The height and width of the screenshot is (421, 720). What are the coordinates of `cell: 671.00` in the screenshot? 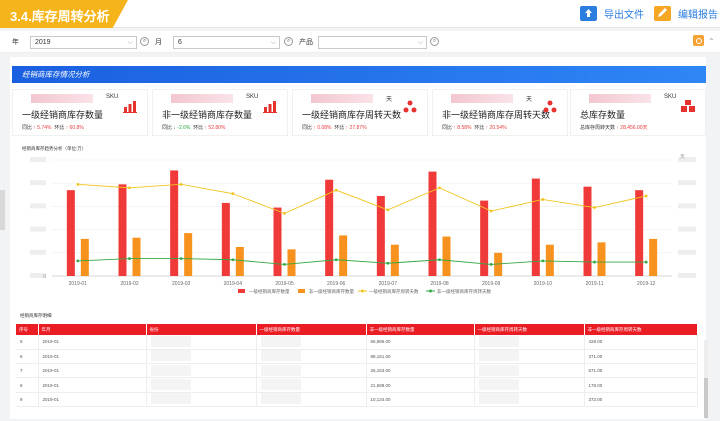 It's located at (641, 371).